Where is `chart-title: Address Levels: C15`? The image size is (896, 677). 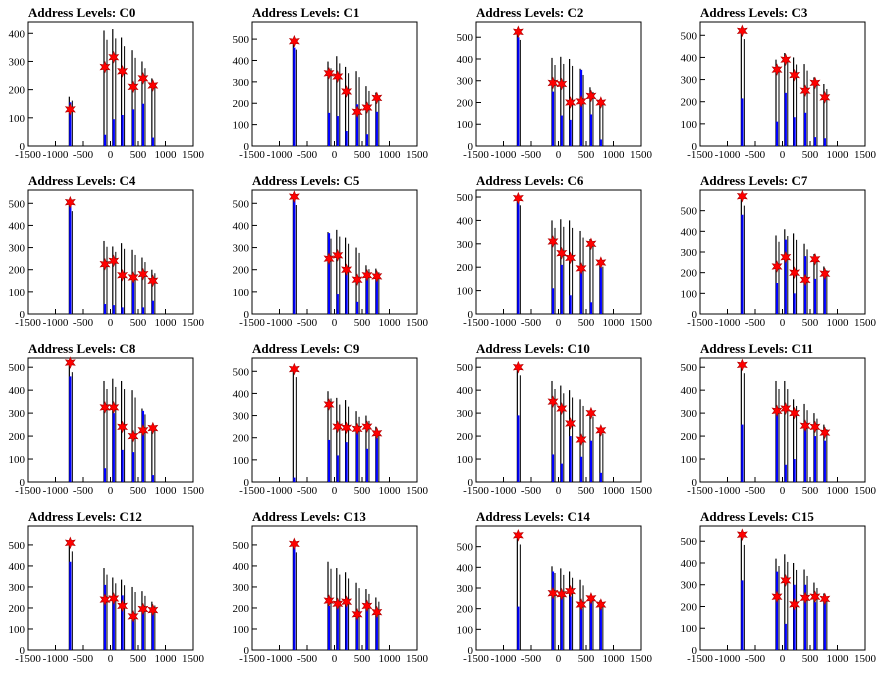
chart-title: Address Levels: C15 is located at coordinates (757, 516).